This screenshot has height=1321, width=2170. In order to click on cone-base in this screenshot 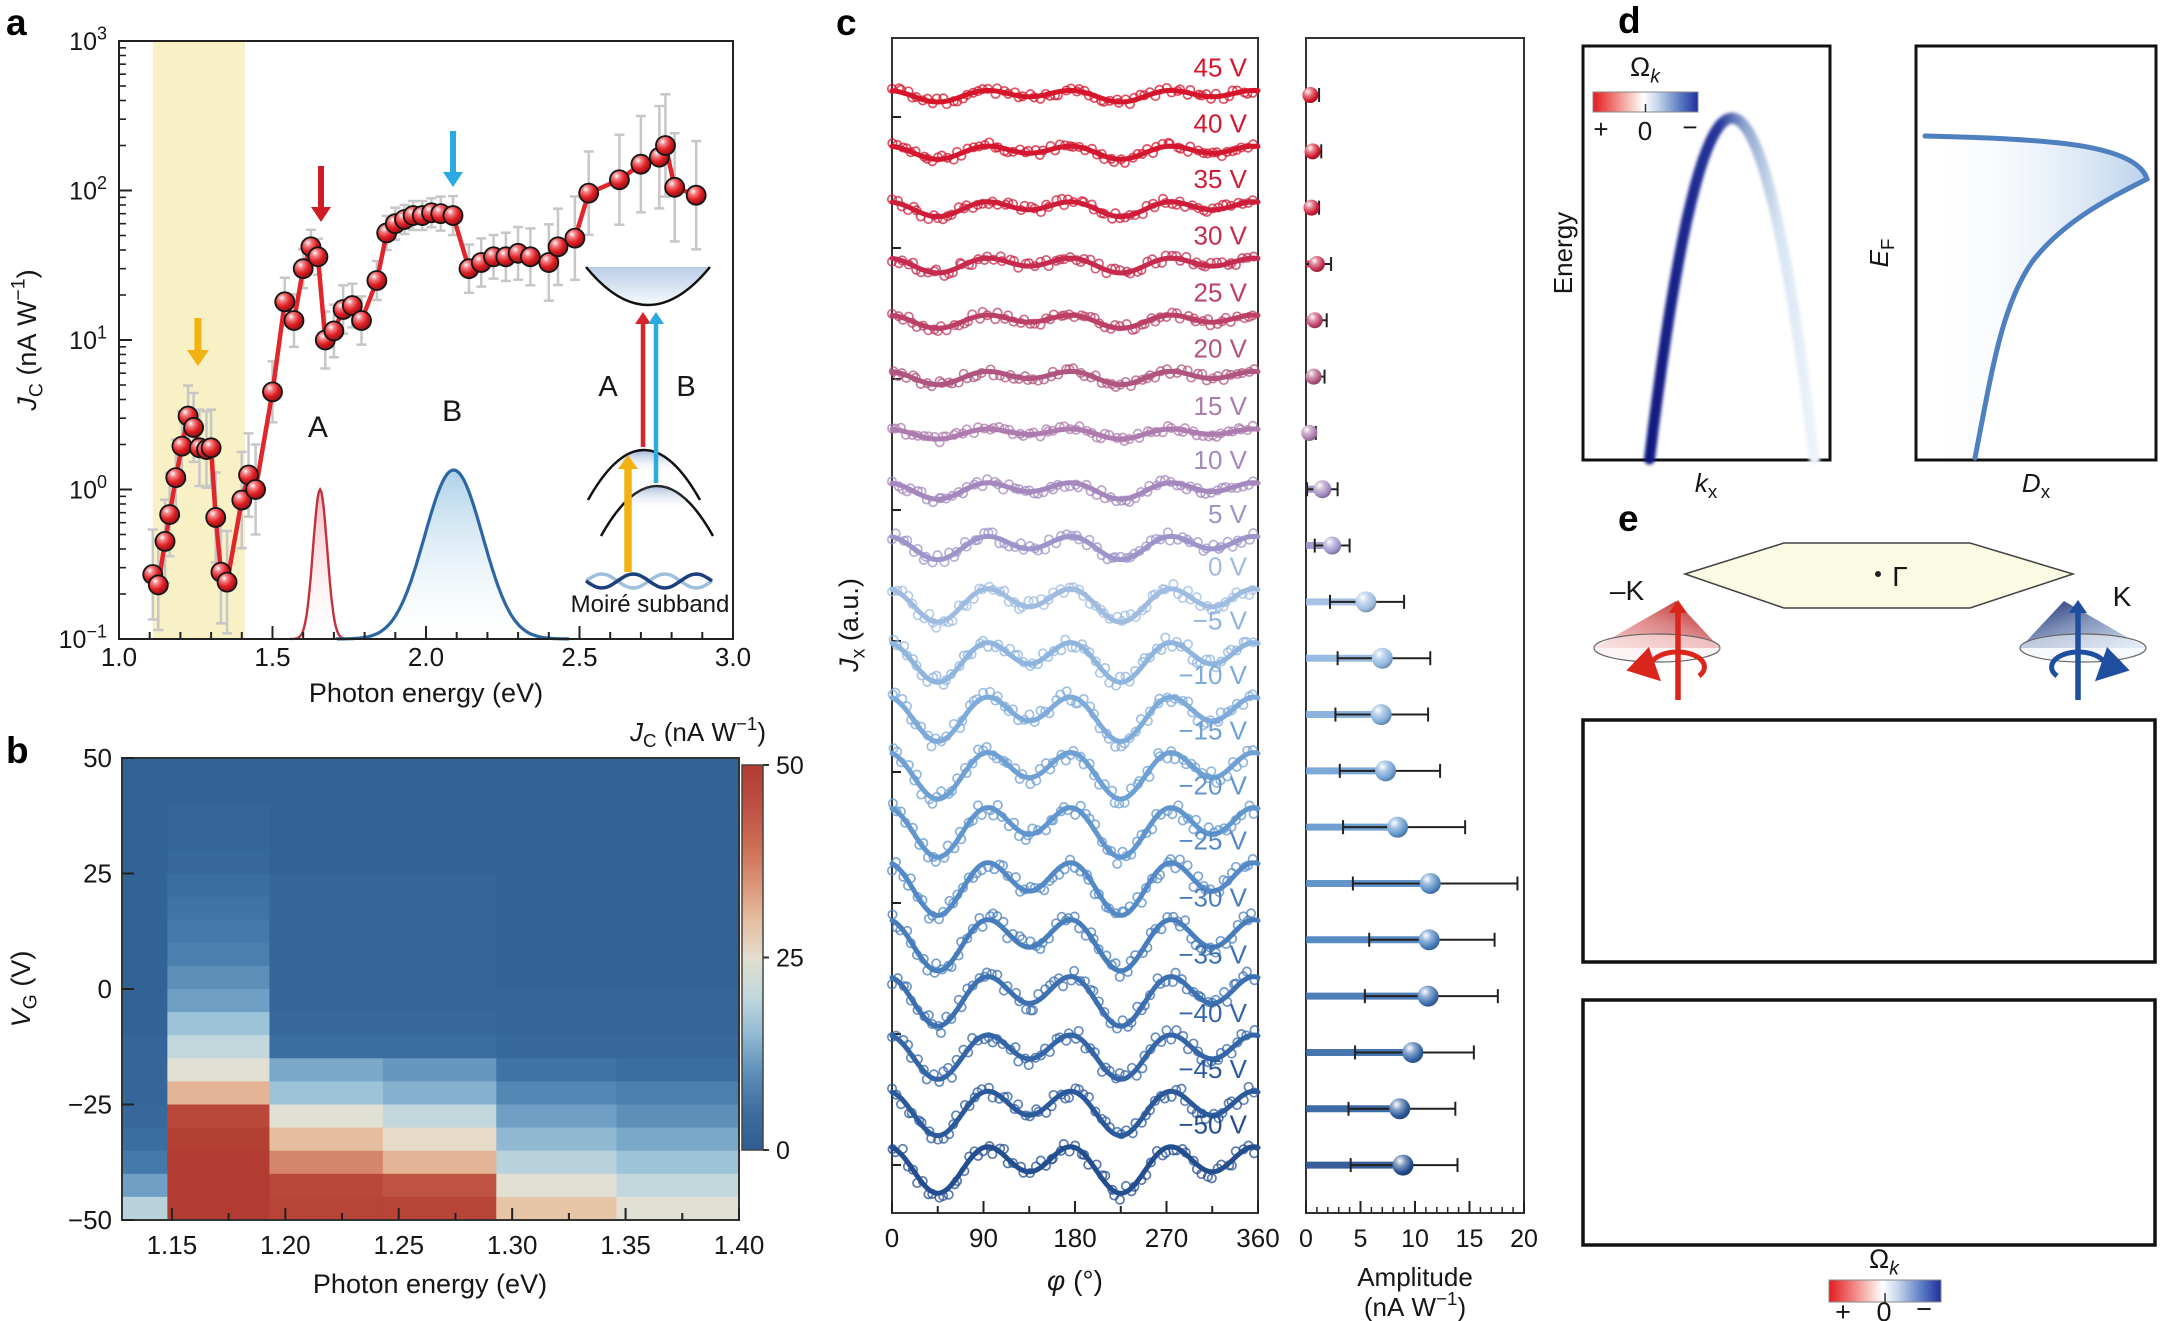, I will do `click(2083, 648)`.